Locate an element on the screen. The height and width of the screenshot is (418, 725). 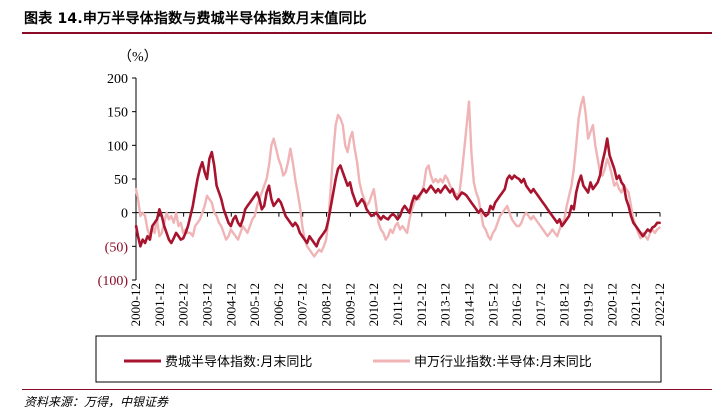
x-tick-label: 2012-12 is located at coordinates (421, 304).